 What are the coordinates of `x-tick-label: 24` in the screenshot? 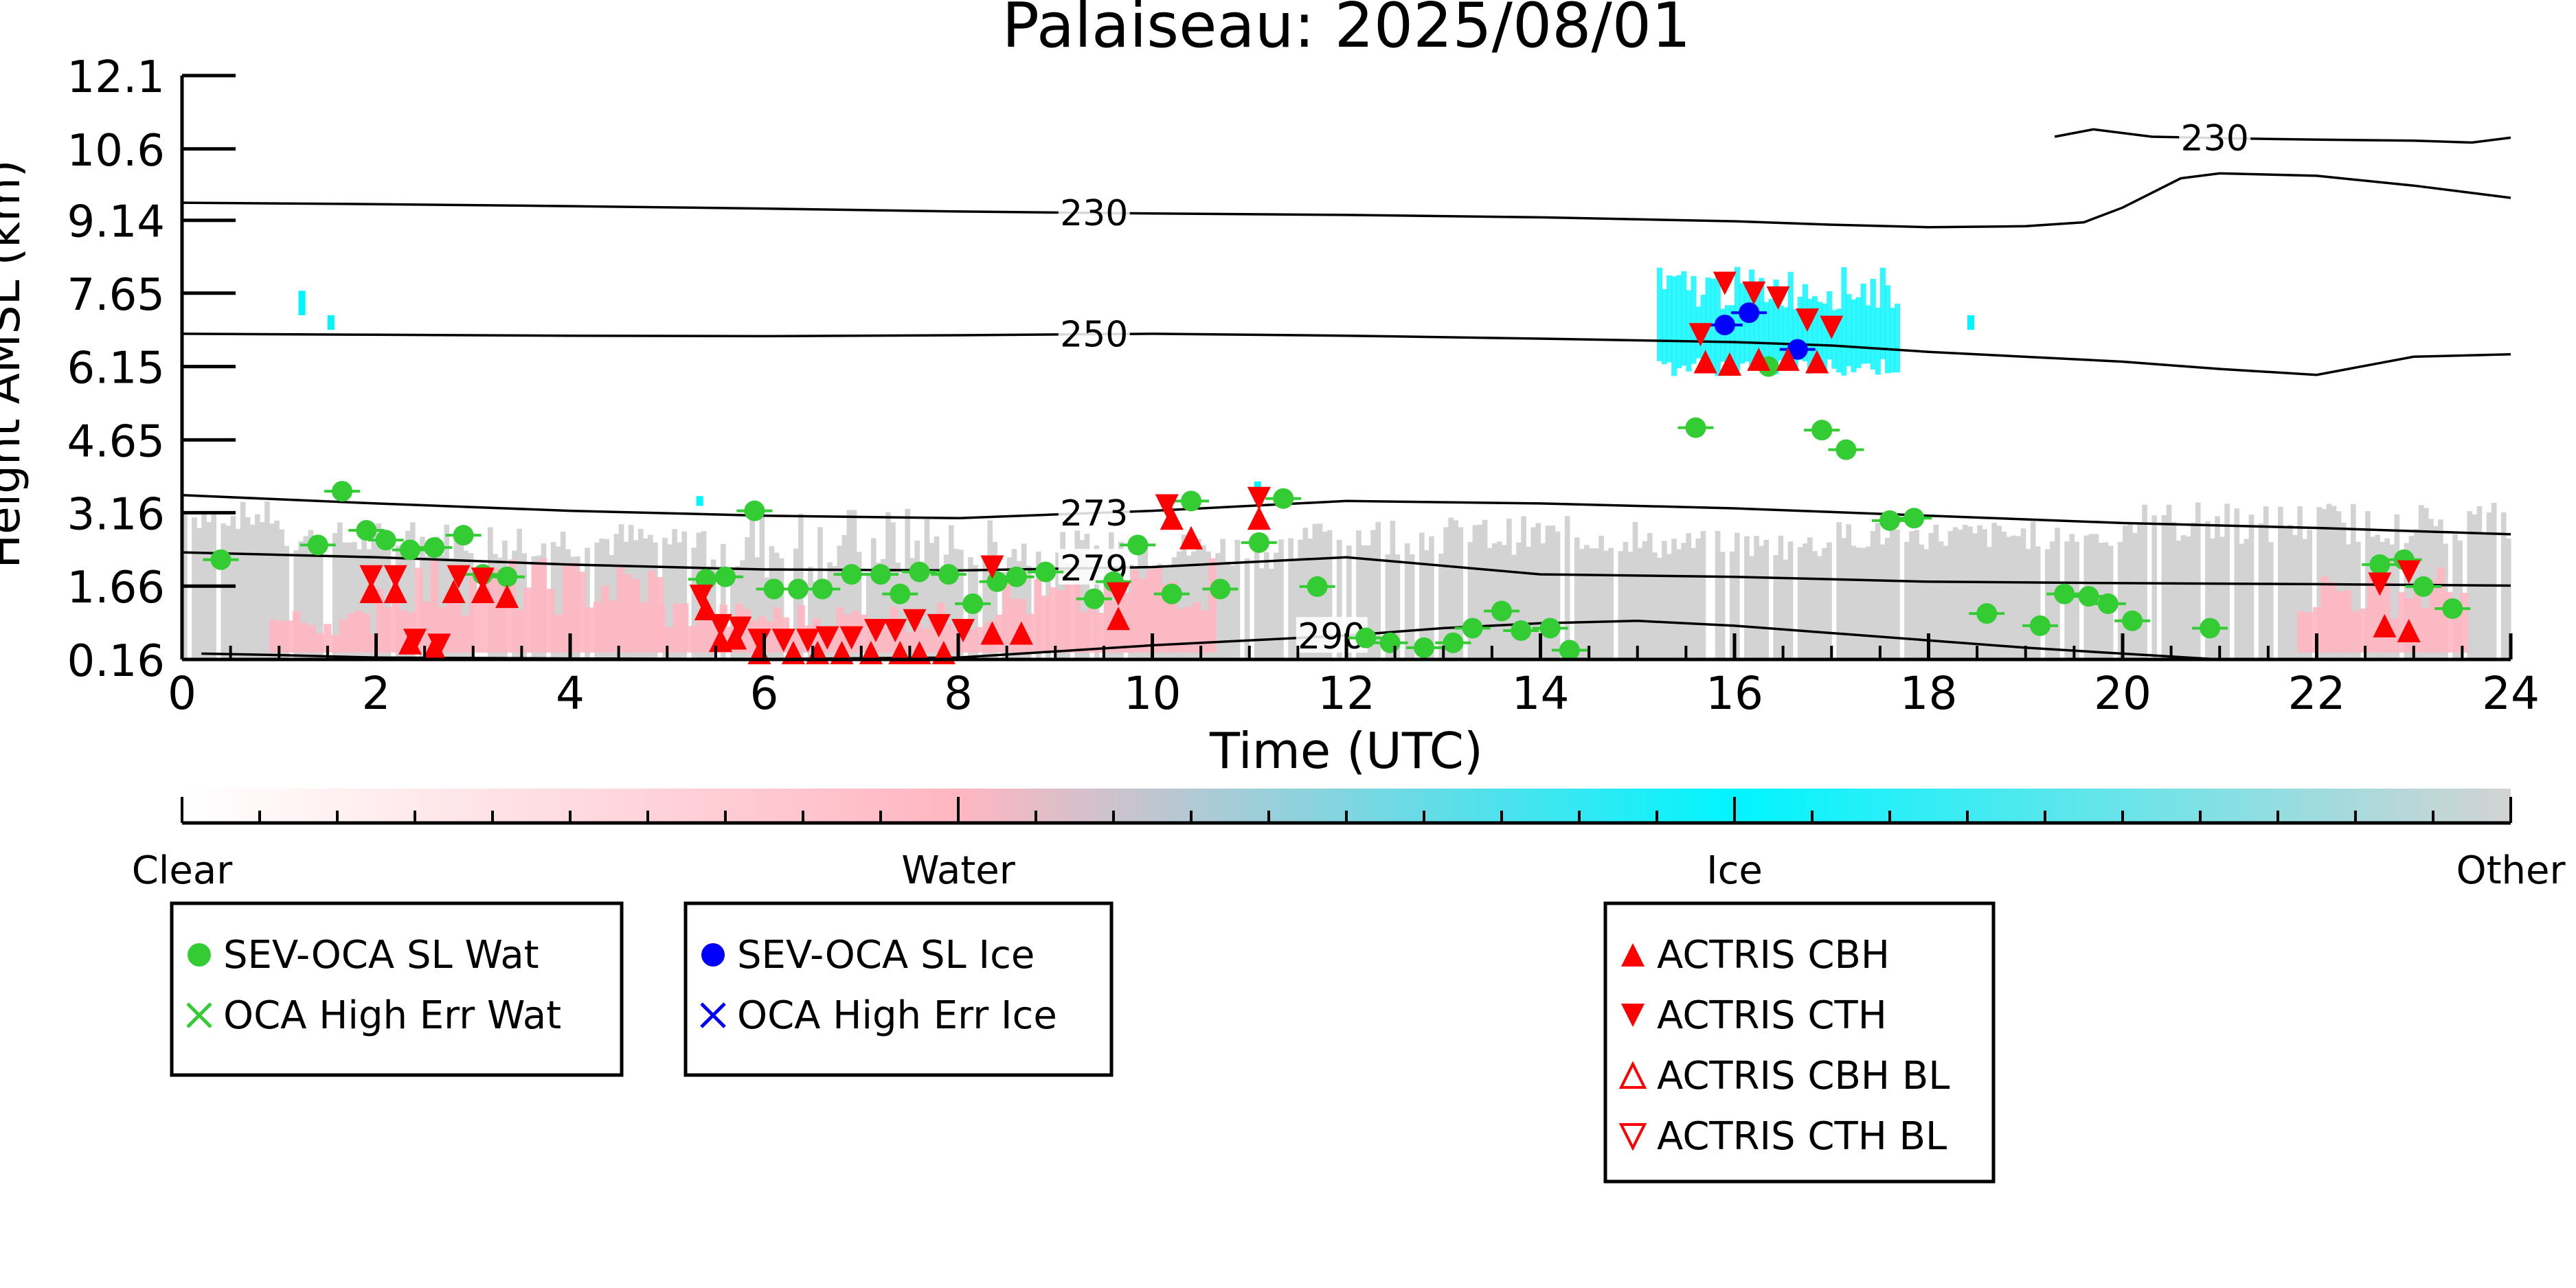 It's located at (2511, 693).